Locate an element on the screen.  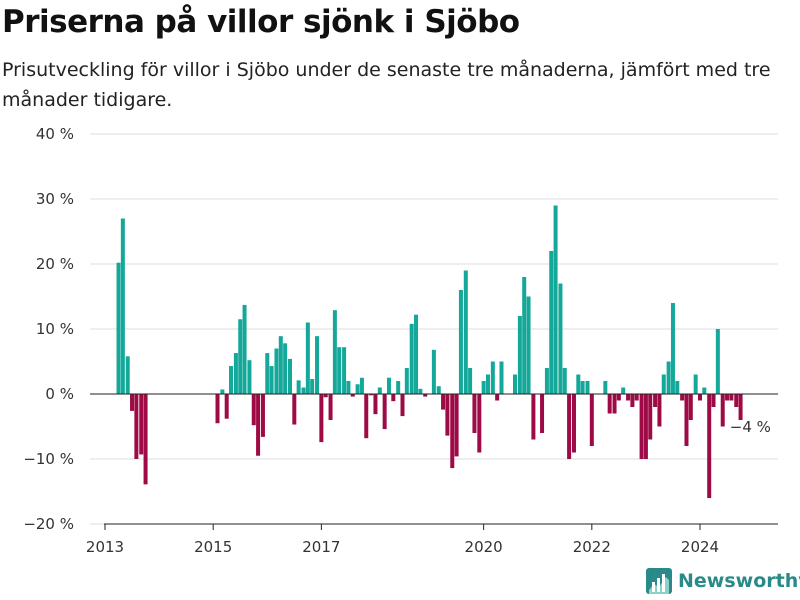
x-tick-label: 2015 is located at coordinates (213, 547).